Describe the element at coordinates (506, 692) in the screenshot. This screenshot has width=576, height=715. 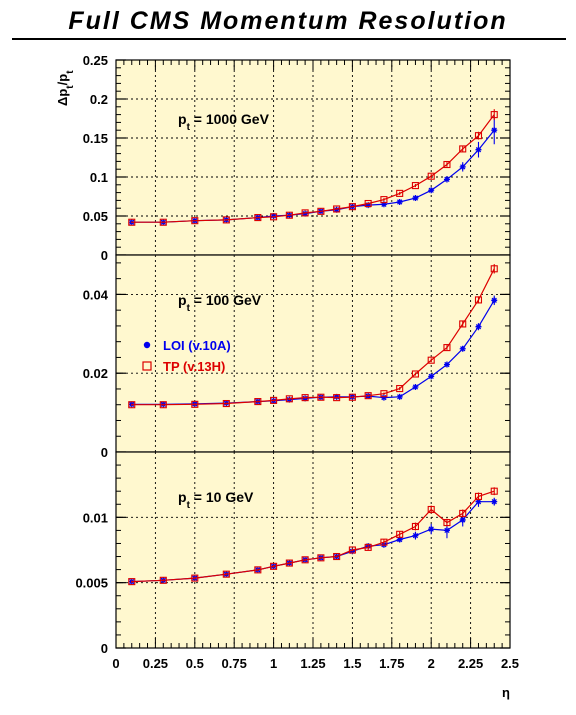
I see `x-axis-label: η` at that location.